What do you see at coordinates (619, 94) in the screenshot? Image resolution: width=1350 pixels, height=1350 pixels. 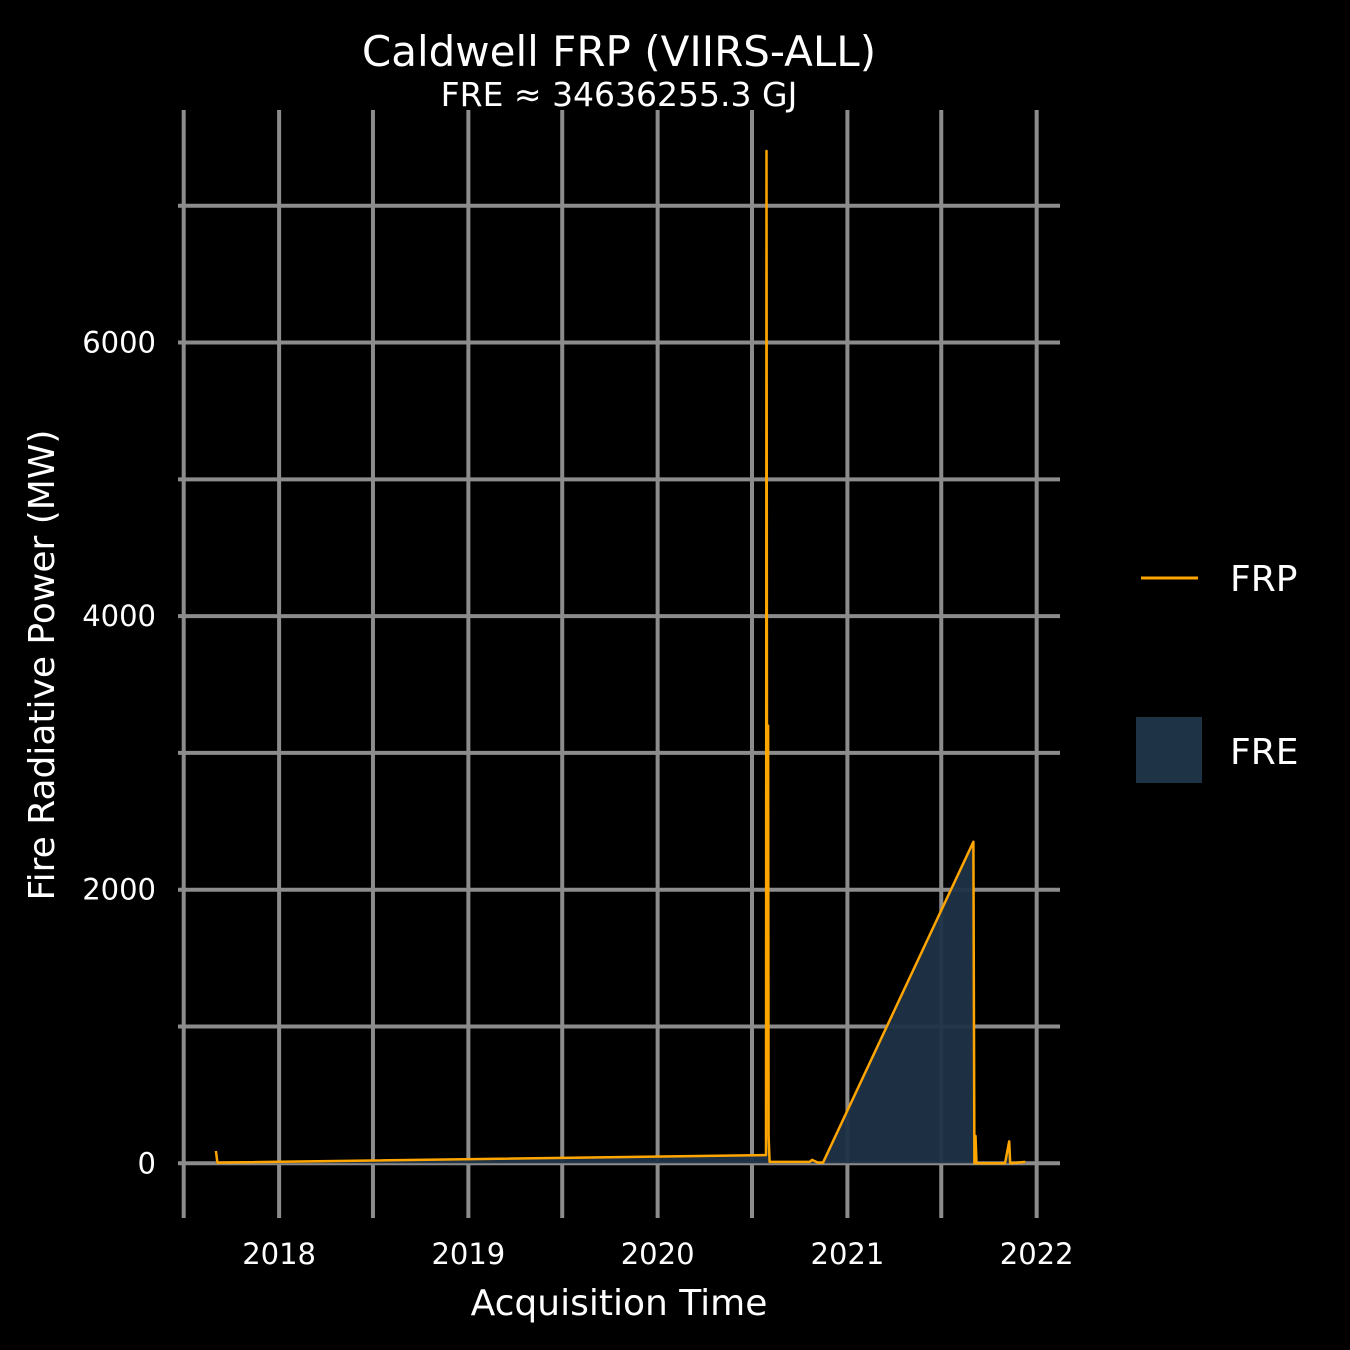 I see `chart-subtitle: FRE ≈ 34636255.3 GJ` at bounding box center [619, 94].